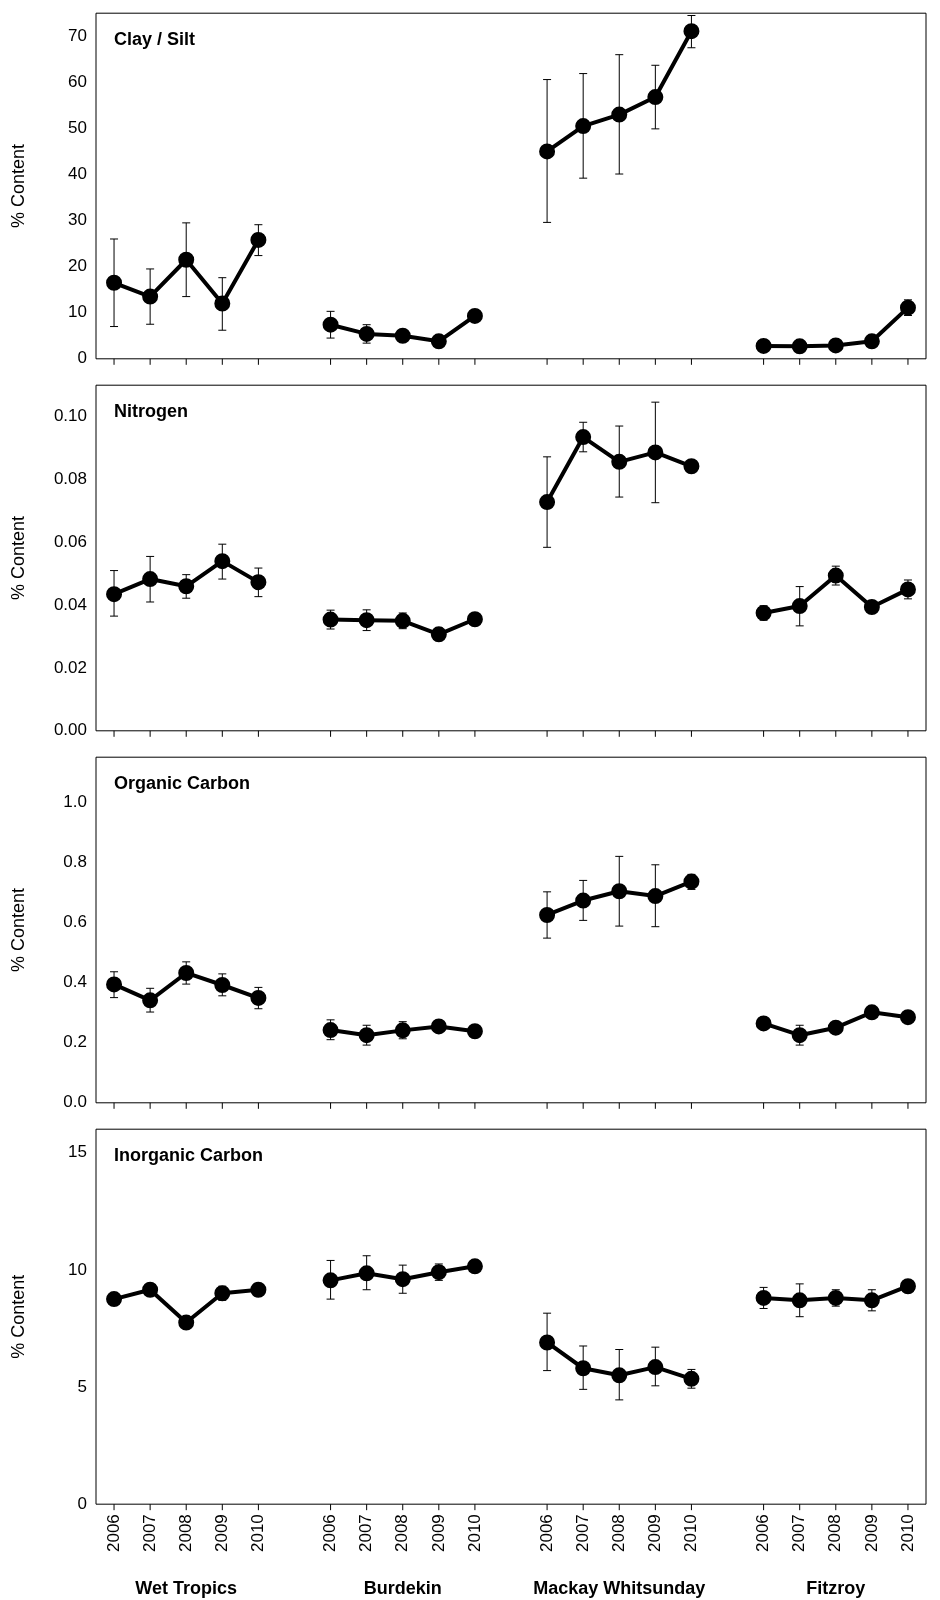 The height and width of the screenshot is (1600, 940). What do you see at coordinates (77, 1152) in the screenshot?
I see `y-tick-label: 15` at bounding box center [77, 1152].